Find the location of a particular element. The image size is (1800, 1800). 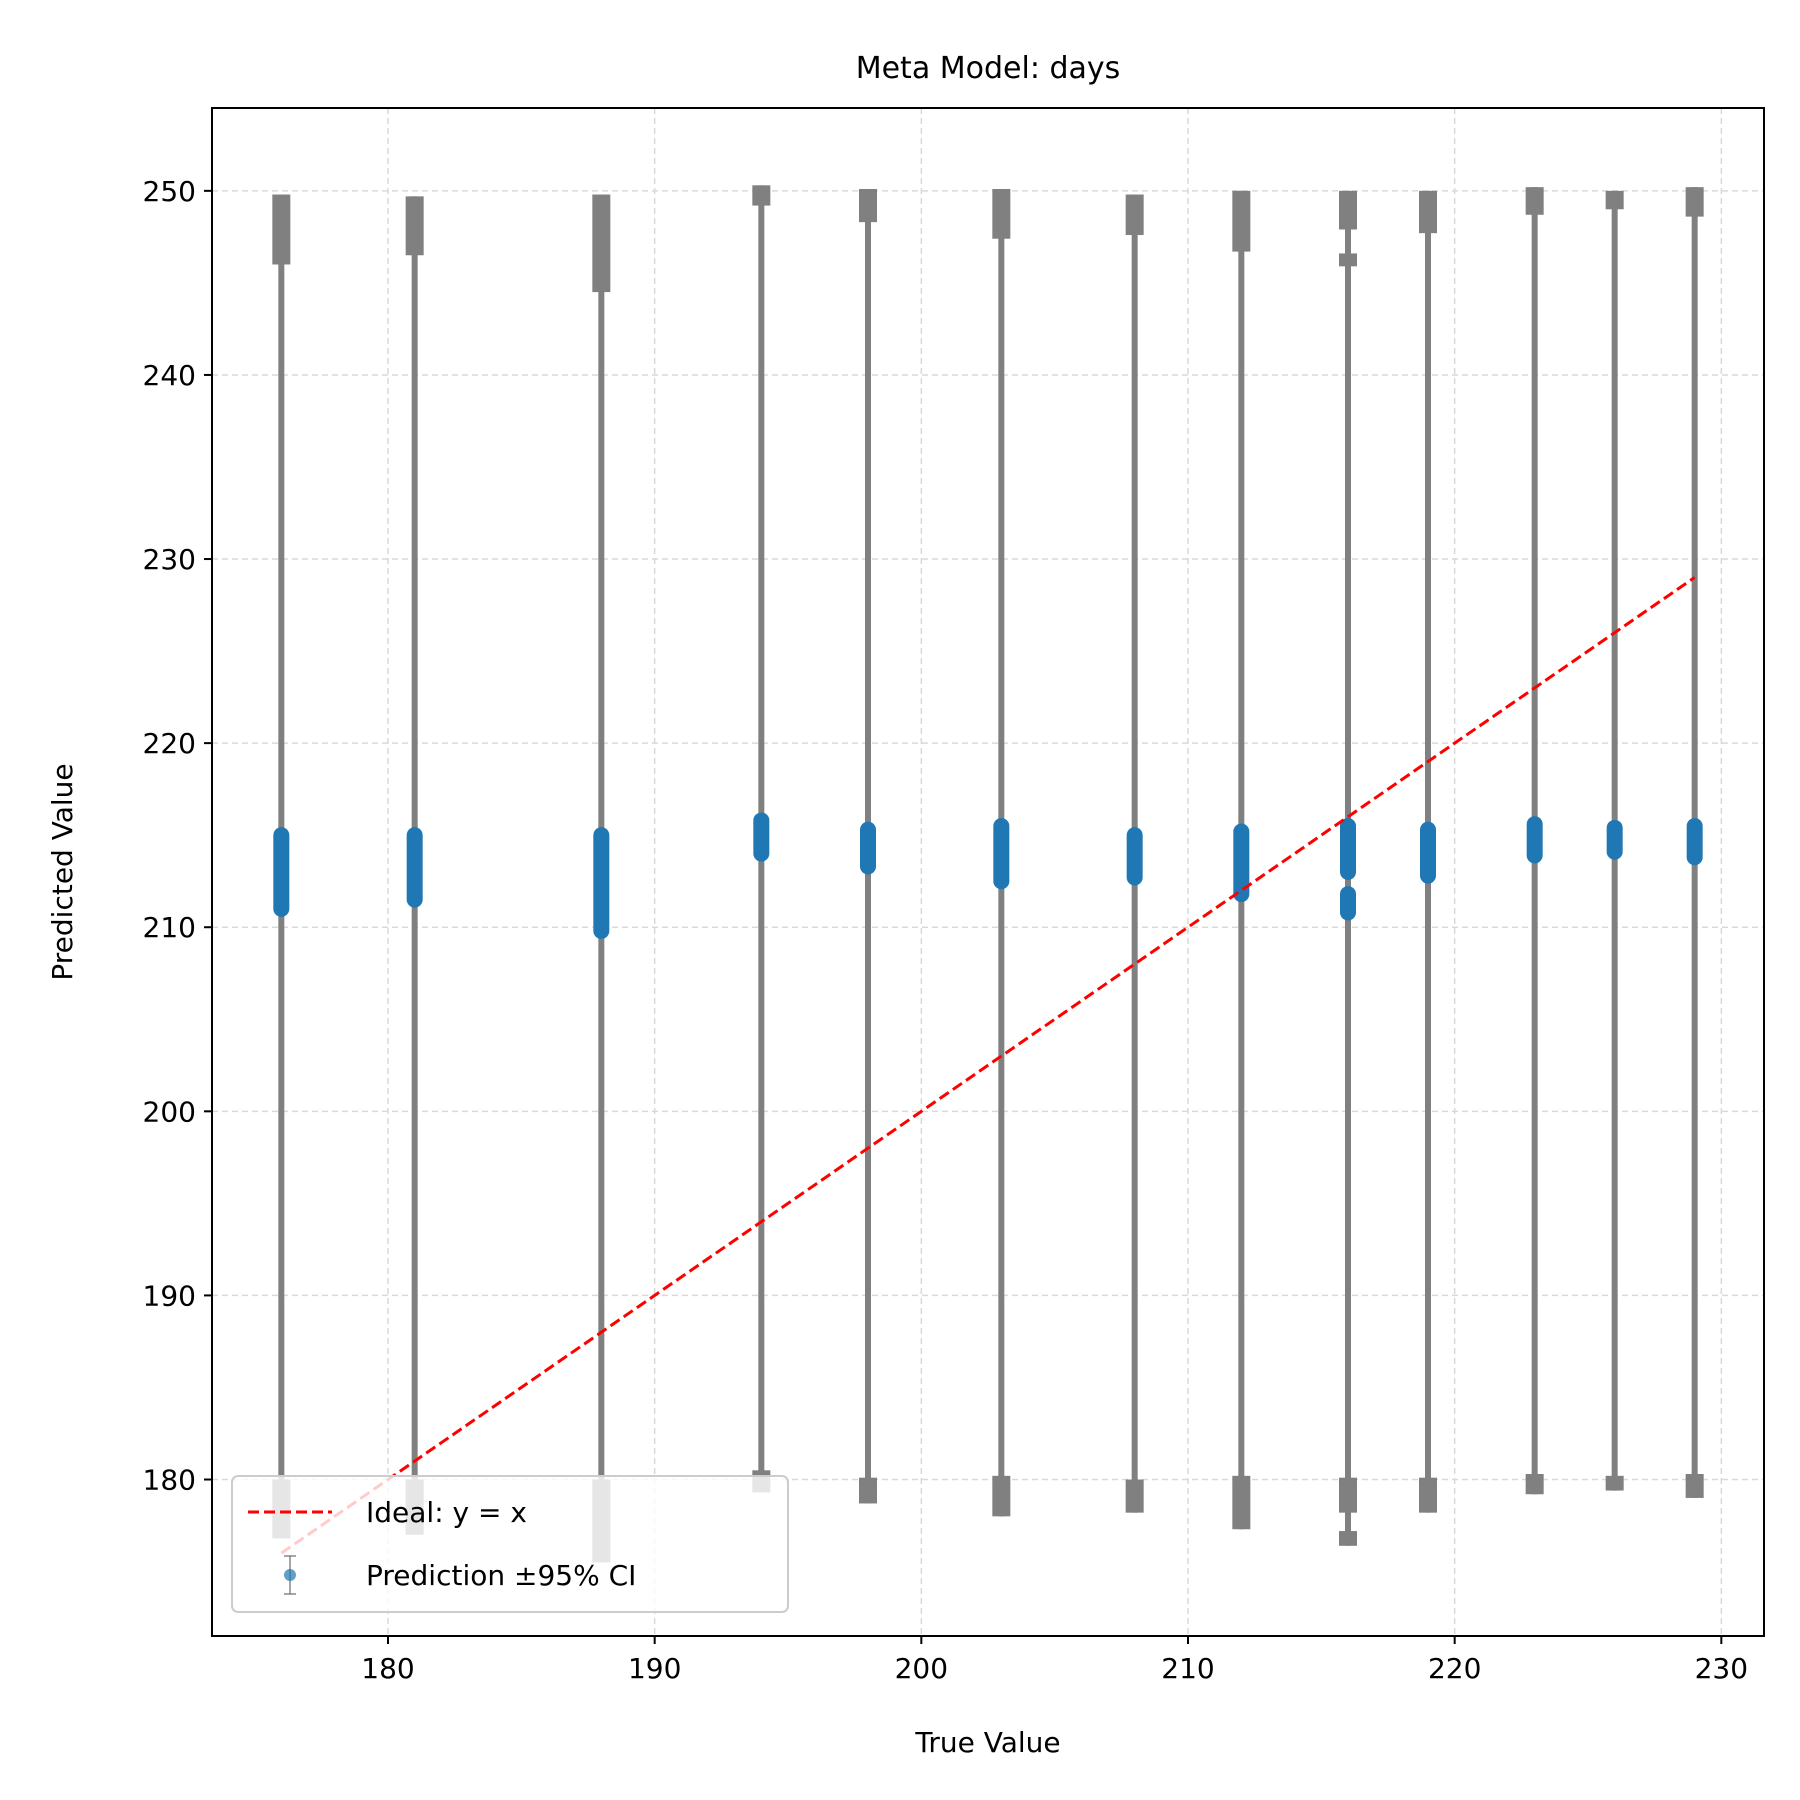

y-axis-label: Predicted Value is located at coordinates (62, 871).